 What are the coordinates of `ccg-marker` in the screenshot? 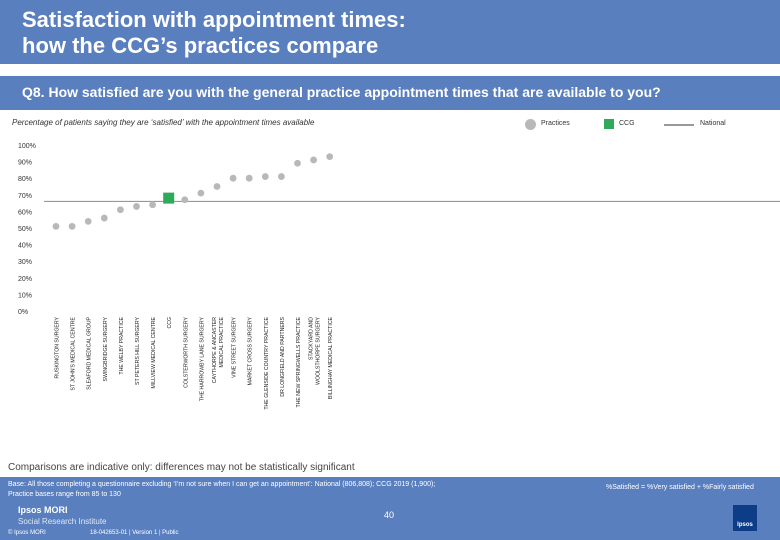 It's located at (169, 198).